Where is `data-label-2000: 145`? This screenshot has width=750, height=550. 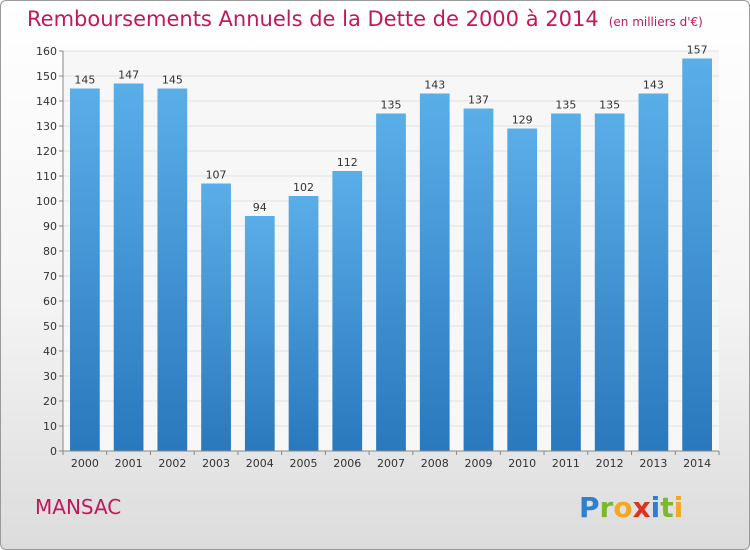 data-label-2000: 145 is located at coordinates (84, 80).